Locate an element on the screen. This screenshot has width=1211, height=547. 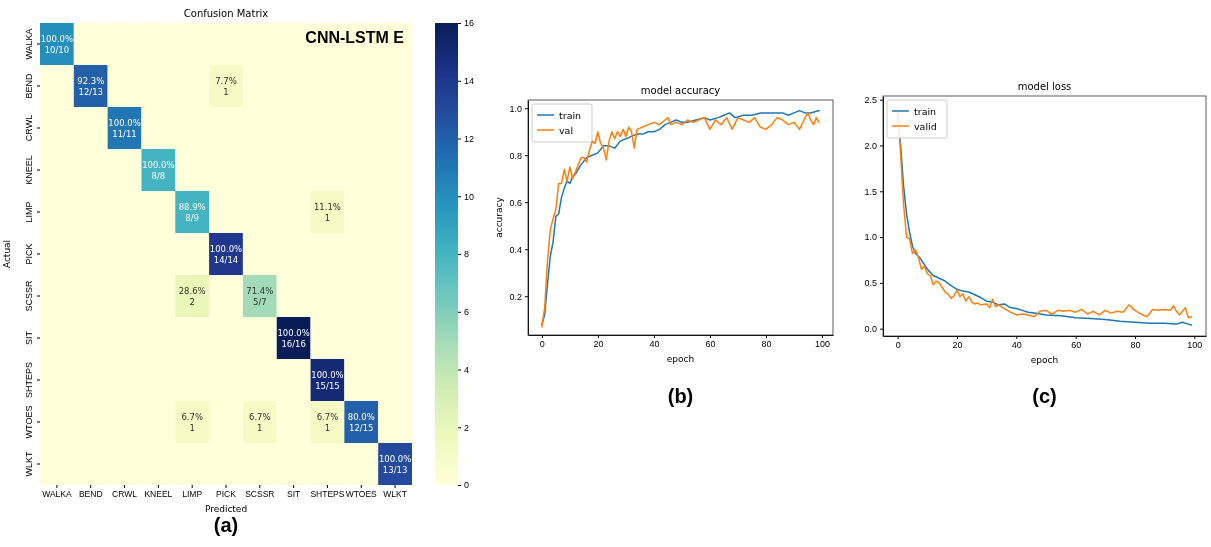
color-bar-label: 4 is located at coordinates (467, 369).